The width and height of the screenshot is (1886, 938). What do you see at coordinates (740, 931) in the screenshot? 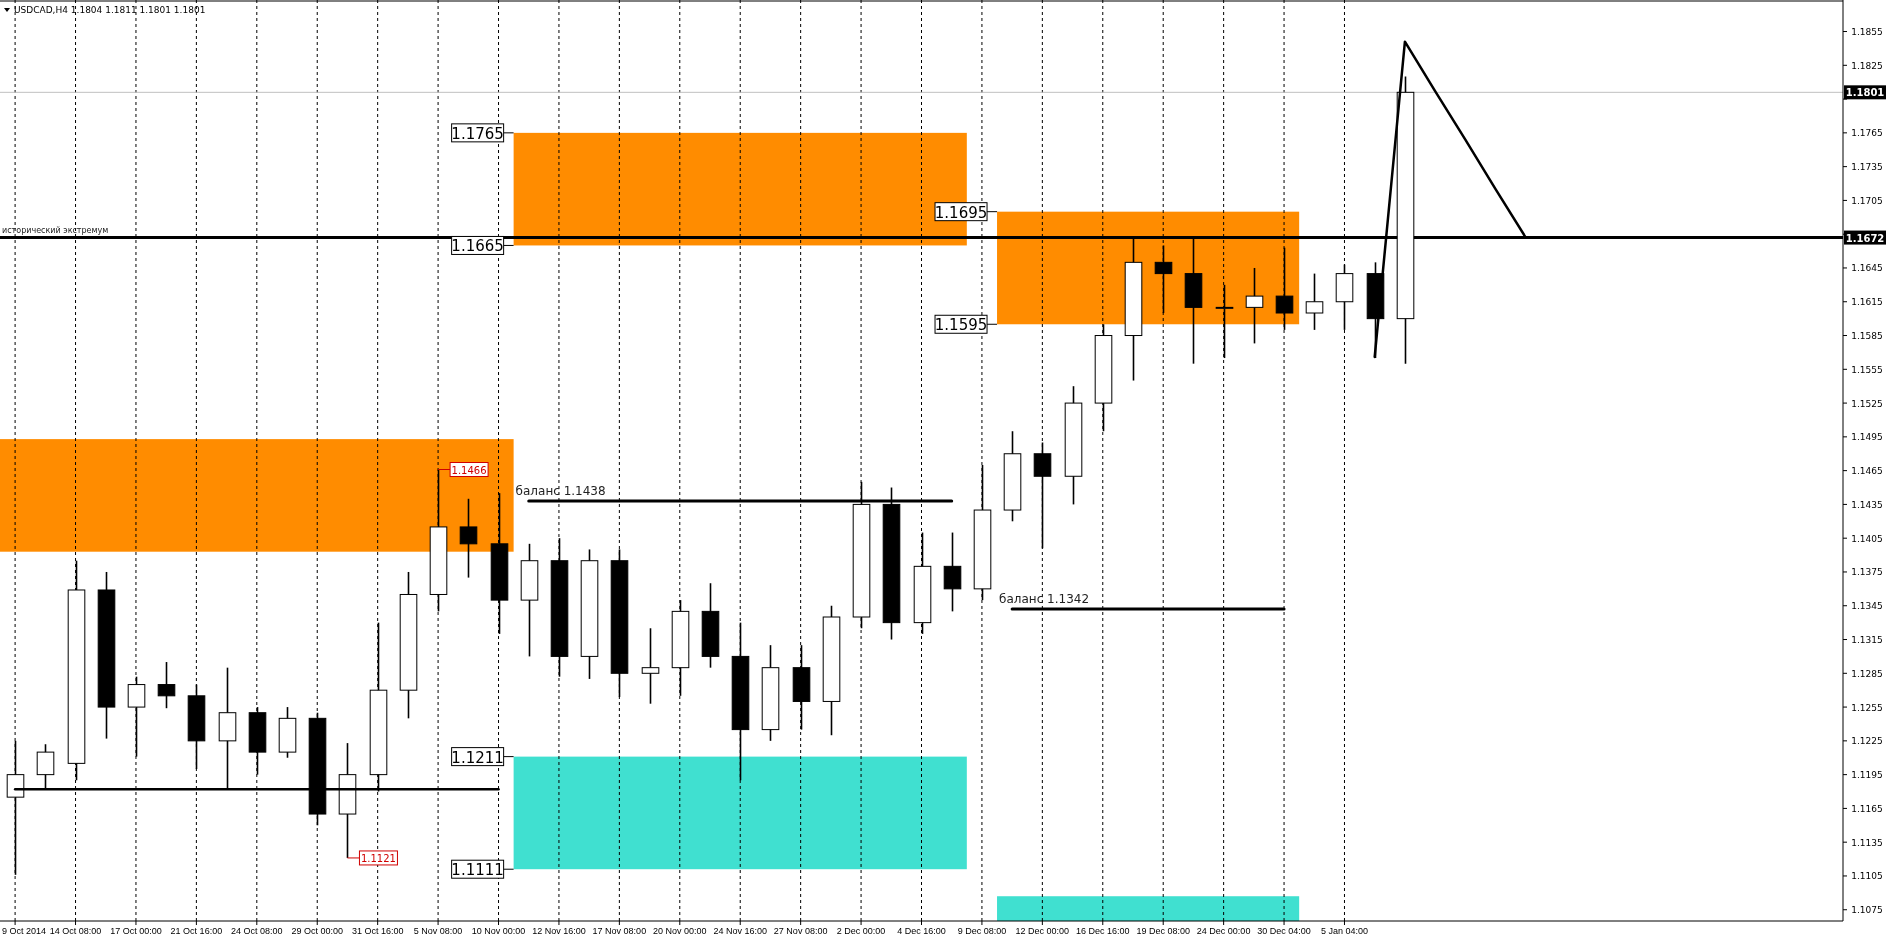
I see `x-tick-label: 24 Nov 16:00` at bounding box center [740, 931].